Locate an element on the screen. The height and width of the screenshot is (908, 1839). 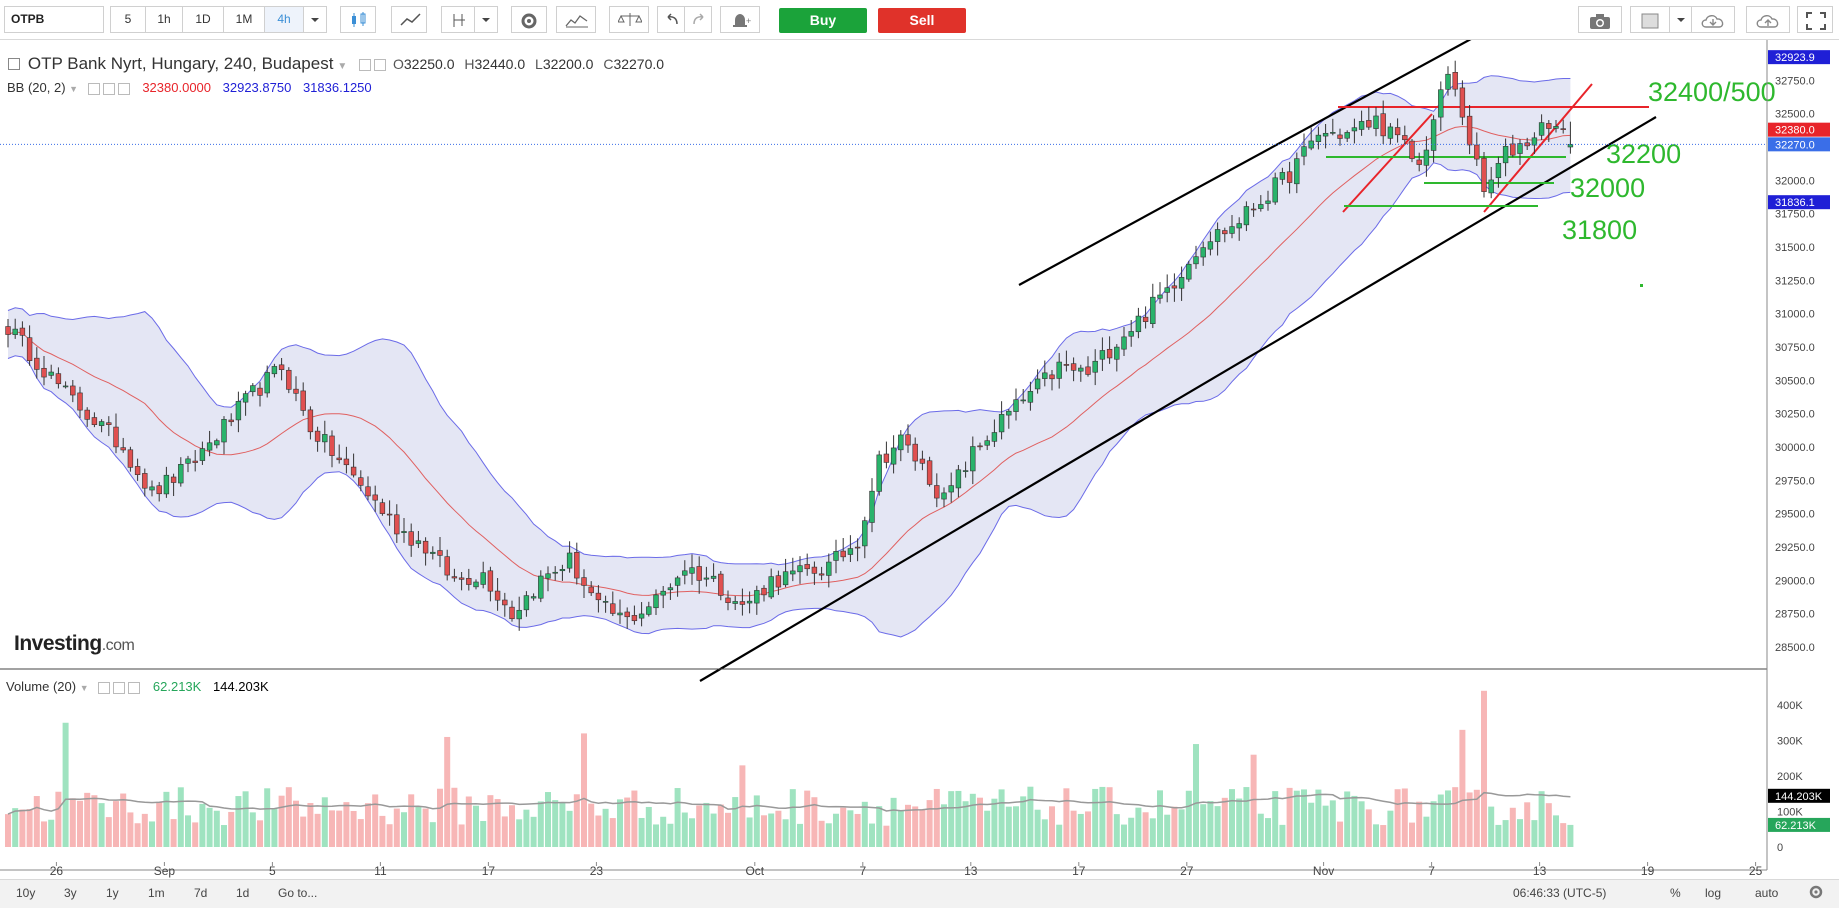
range-1y: 1y is located at coordinates (112, 893).